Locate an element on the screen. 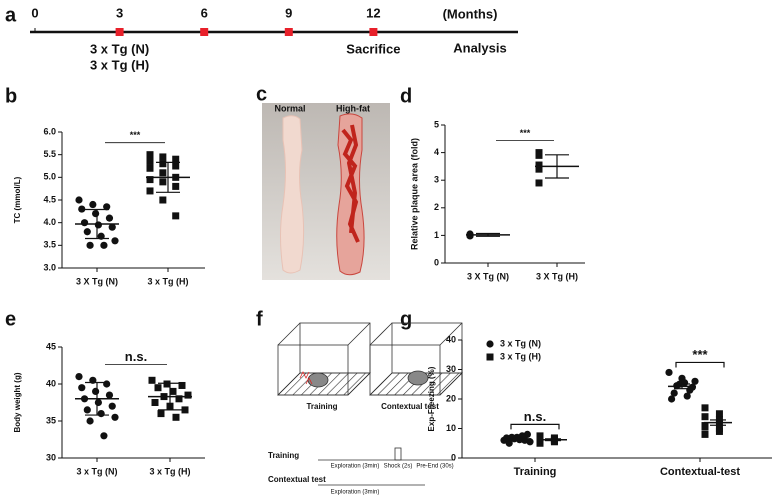  y-tick-label: 3.0 is located at coordinates (49, 267).